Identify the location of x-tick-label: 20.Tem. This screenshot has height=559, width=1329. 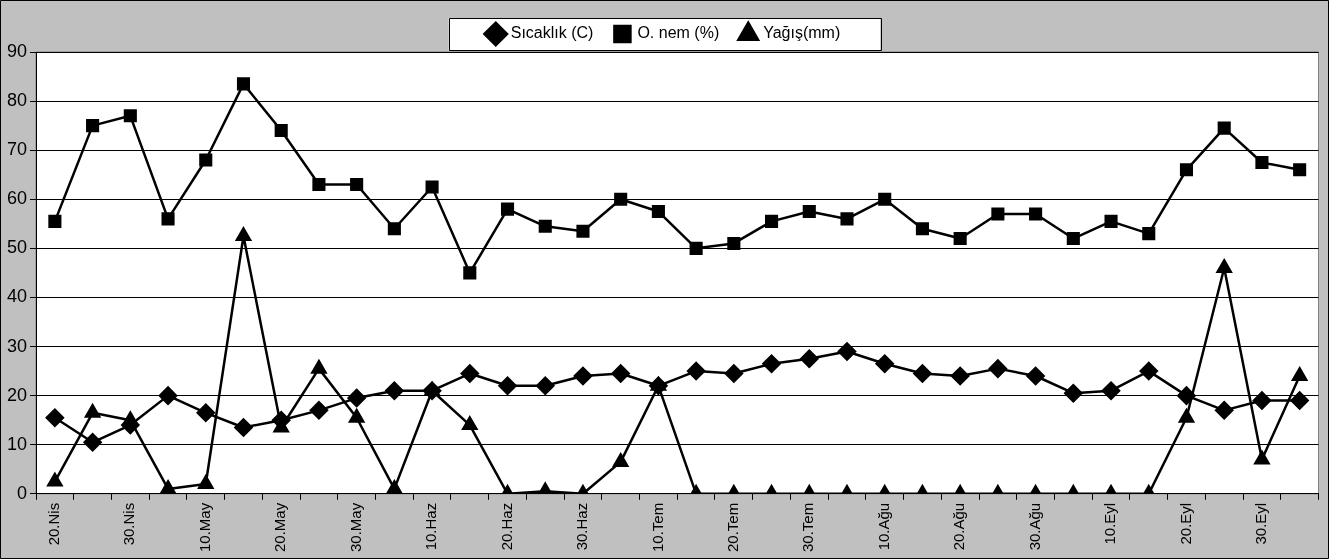
(732, 527).